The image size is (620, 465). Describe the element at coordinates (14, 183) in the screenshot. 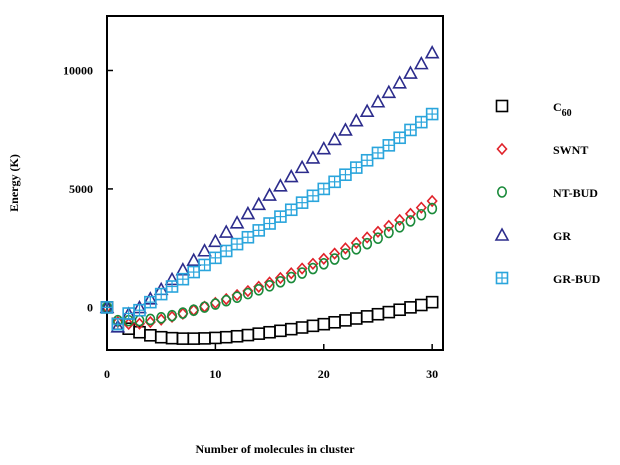

I see `y-axis-label: Energy (K)` at that location.